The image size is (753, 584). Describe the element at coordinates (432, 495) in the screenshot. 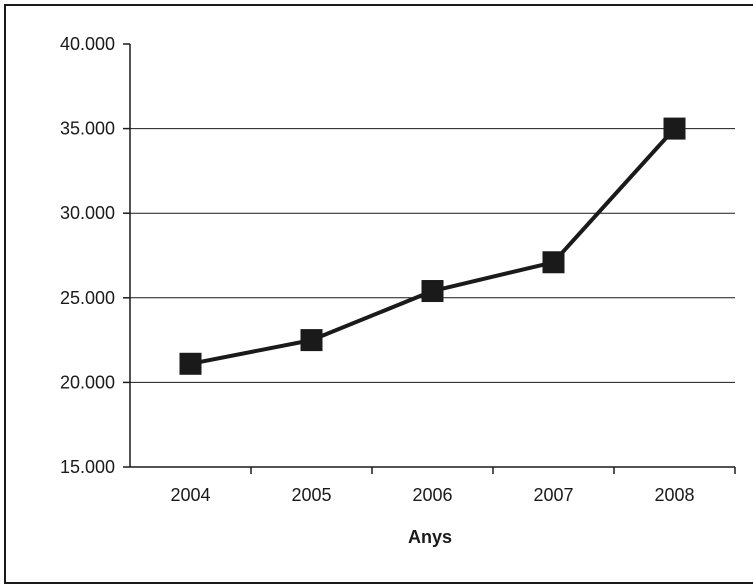

I see `x-tick-label: 2006` at that location.